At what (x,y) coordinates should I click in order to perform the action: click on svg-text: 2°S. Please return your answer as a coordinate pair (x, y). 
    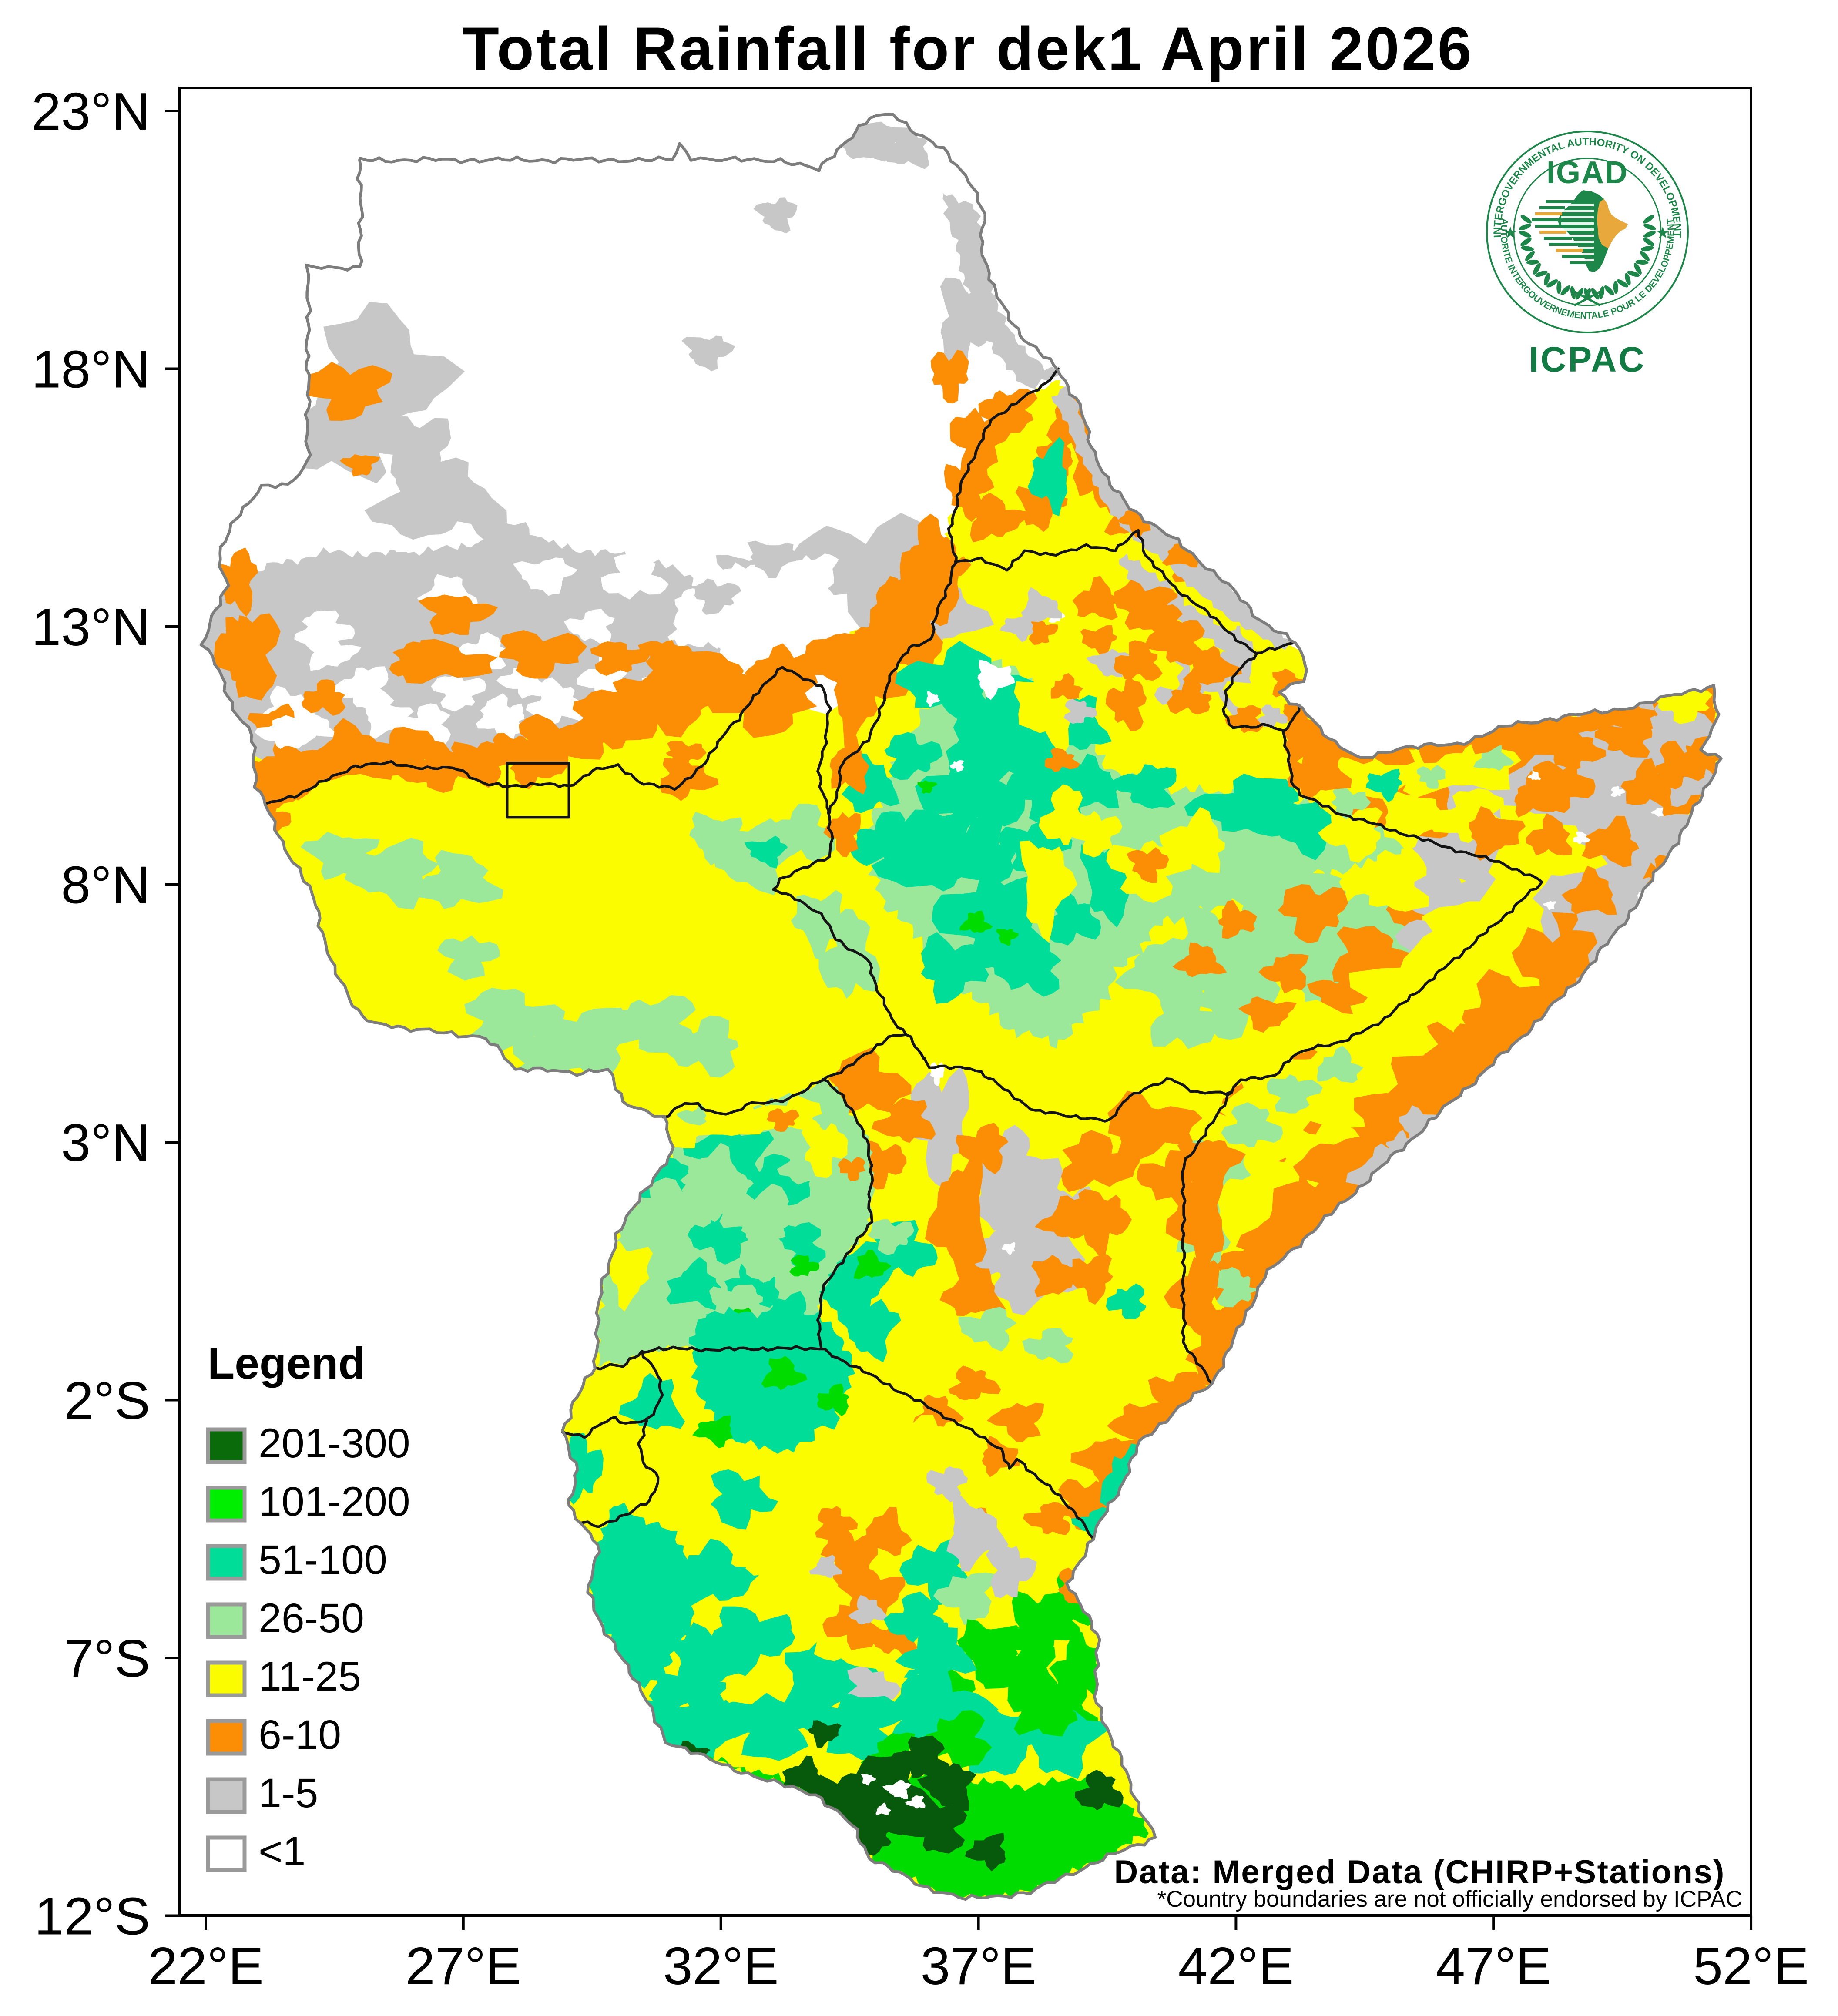
    Looking at the image, I should click on (107, 1400).